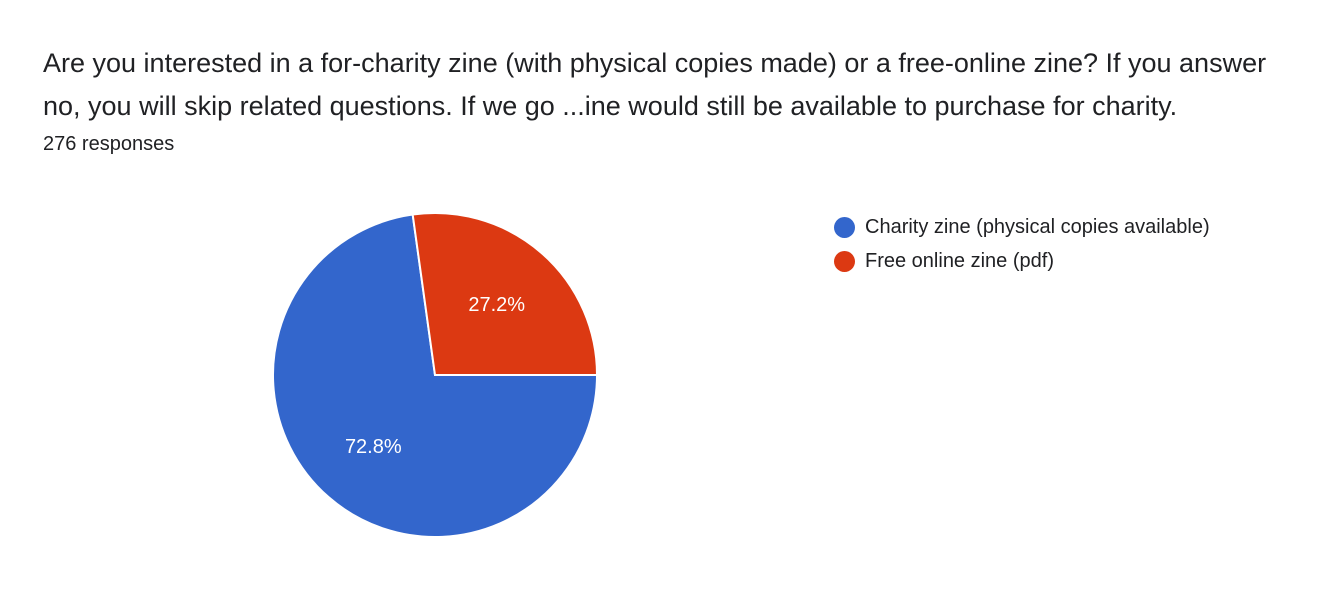 This screenshot has width=1320, height=598. Describe the element at coordinates (959, 260) in the screenshot. I see `legend-label-free-online-zine: Free online zine (pdf)` at that location.